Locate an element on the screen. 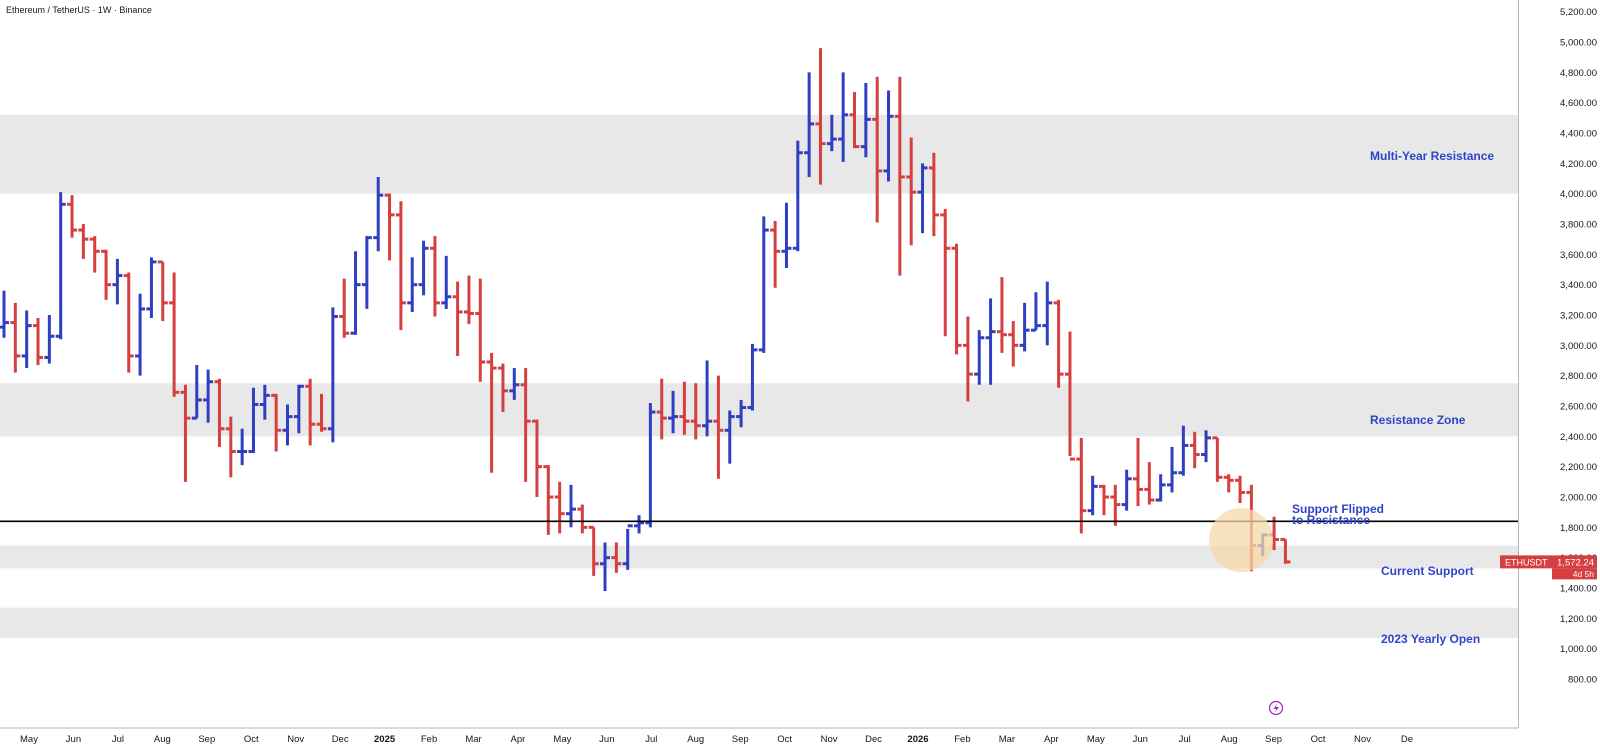  time-tick-label: Aug is located at coordinates (1229, 739).